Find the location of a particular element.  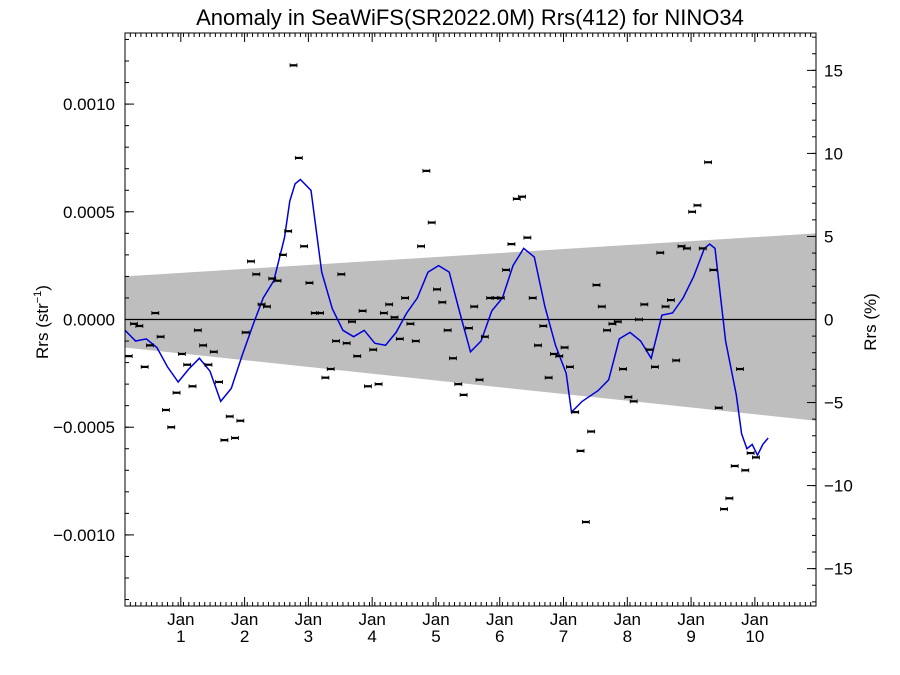

x-tick-label-year: 4 is located at coordinates (371, 636).